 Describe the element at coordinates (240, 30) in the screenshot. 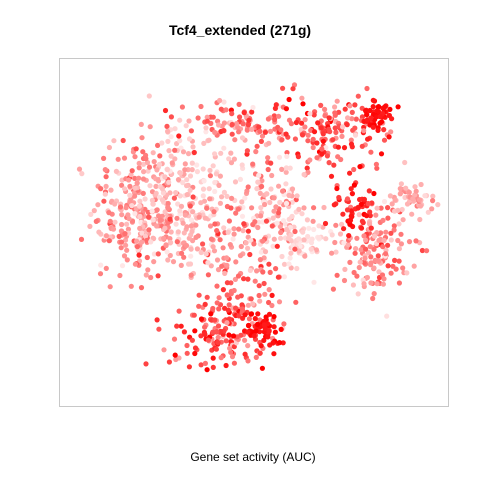

I see `chart-title: Tcf4_extended (271g)` at that location.